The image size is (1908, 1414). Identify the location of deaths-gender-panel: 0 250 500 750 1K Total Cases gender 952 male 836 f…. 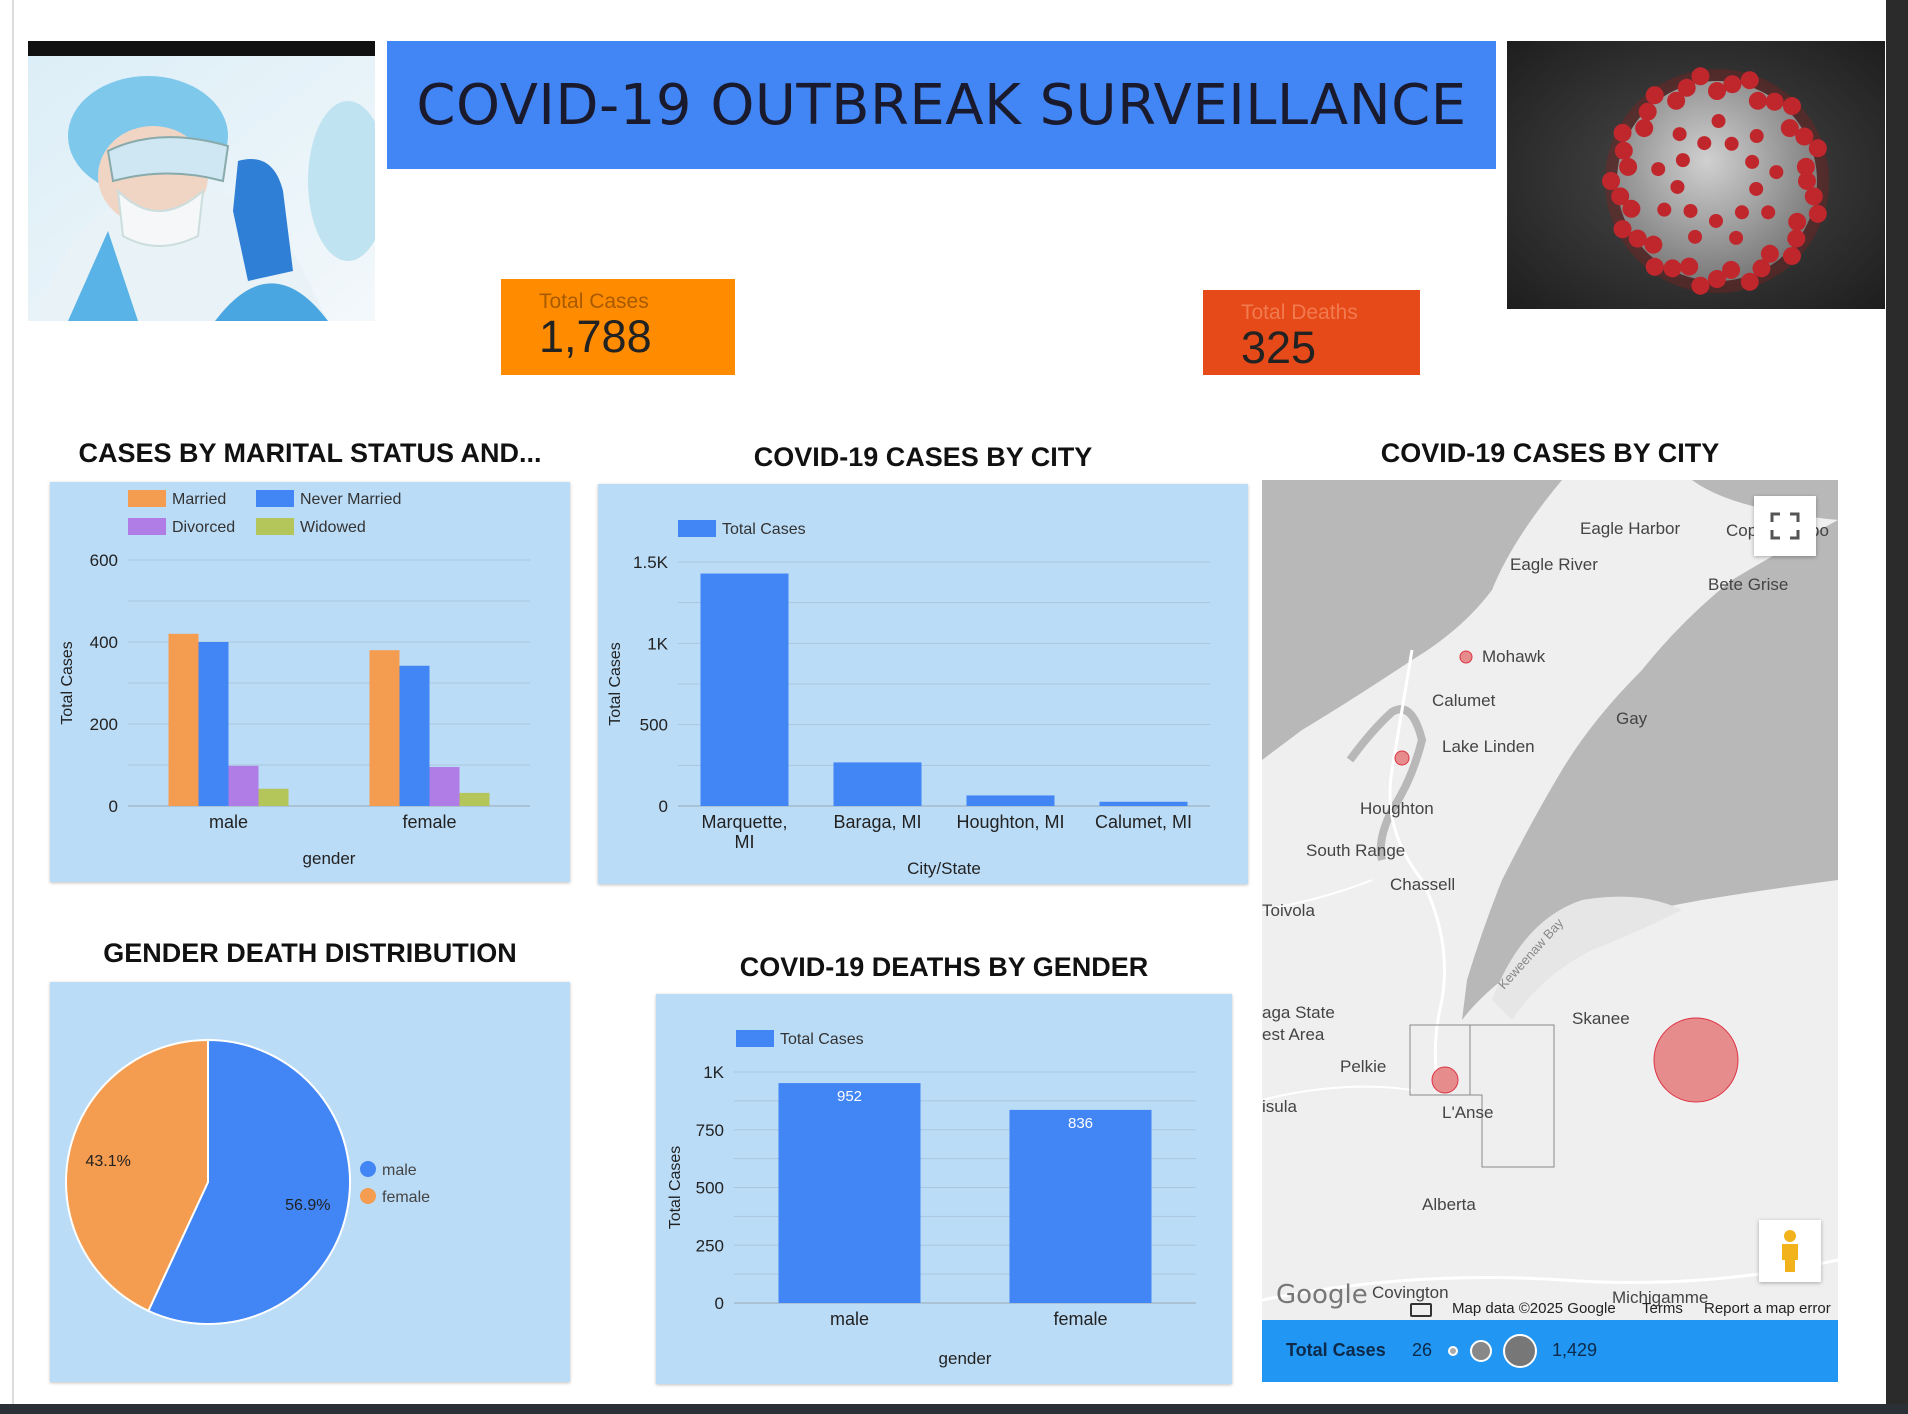
(944, 1189).